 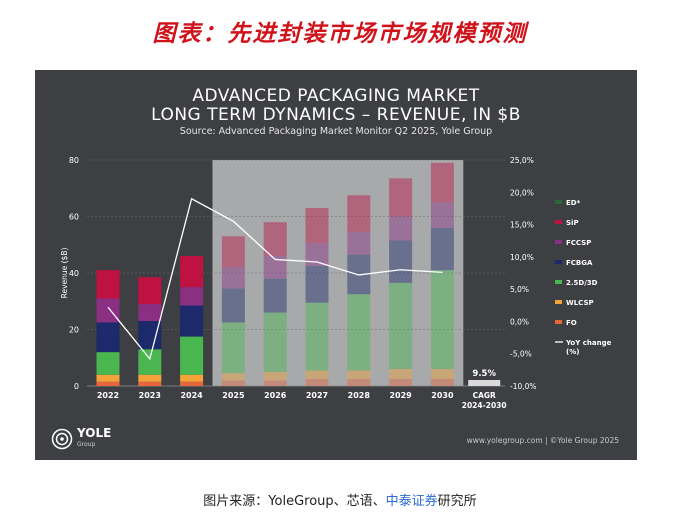 I want to click on x-tick-label: 2030, so click(x=442, y=395).